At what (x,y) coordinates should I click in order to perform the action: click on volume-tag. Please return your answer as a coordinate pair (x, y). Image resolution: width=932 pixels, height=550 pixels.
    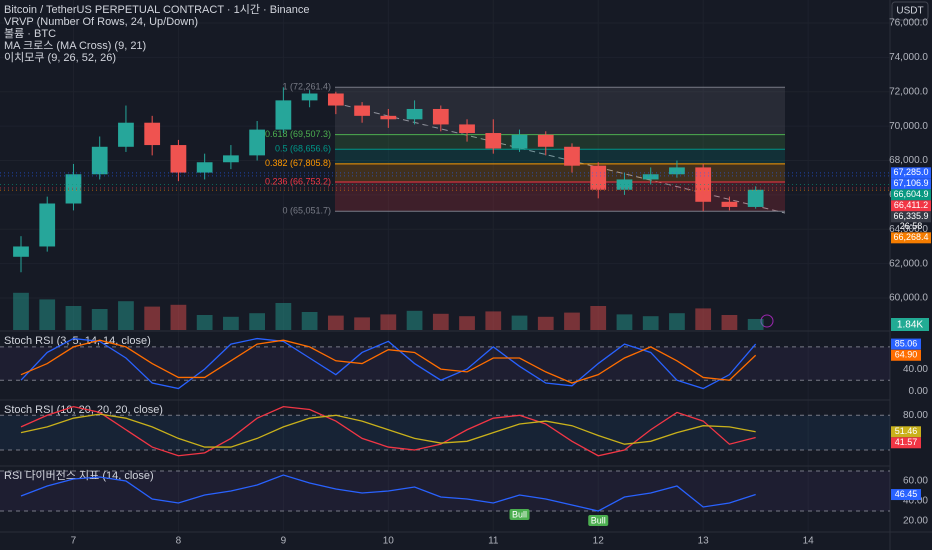
    Looking at the image, I should click on (910, 324).